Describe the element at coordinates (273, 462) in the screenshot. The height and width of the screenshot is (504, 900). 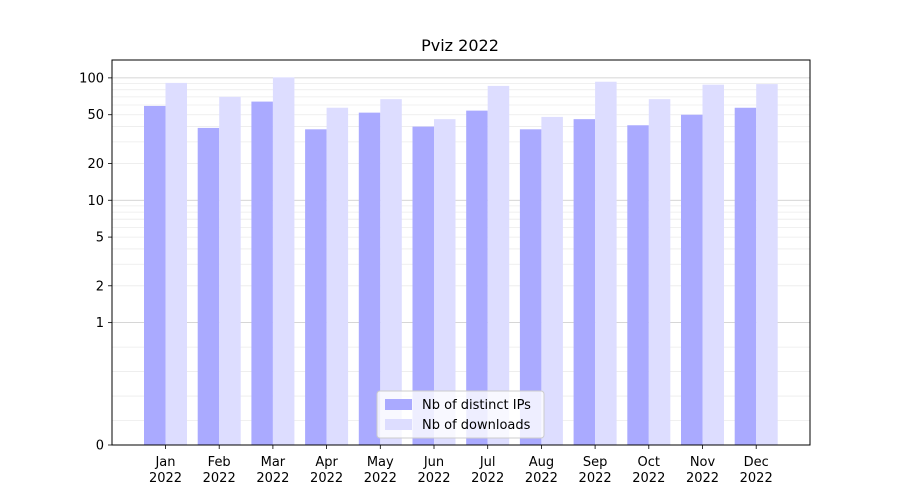
I see `x-tick-label: Mar` at that location.